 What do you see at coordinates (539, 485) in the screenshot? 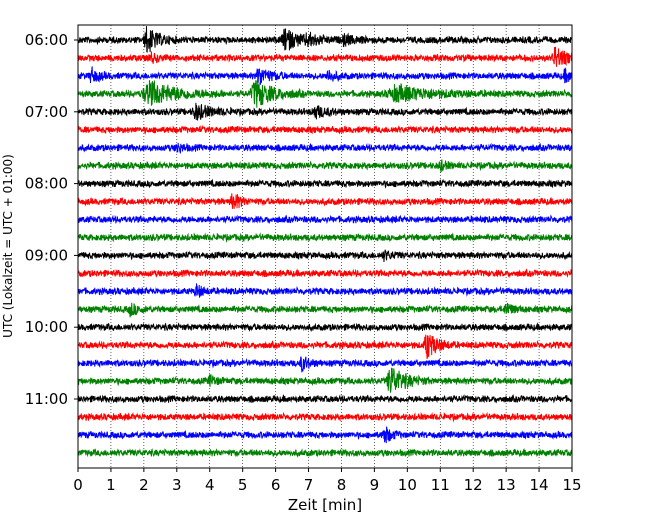
I see `x-tick-label: 14` at bounding box center [539, 485].